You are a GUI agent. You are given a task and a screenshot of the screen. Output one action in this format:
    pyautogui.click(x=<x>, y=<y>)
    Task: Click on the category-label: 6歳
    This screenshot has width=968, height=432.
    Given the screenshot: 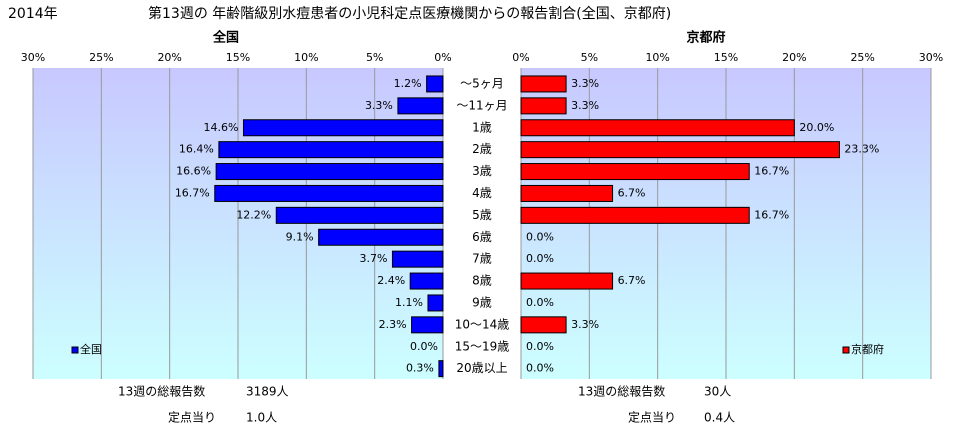 What is the action you would take?
    pyautogui.click(x=482, y=237)
    